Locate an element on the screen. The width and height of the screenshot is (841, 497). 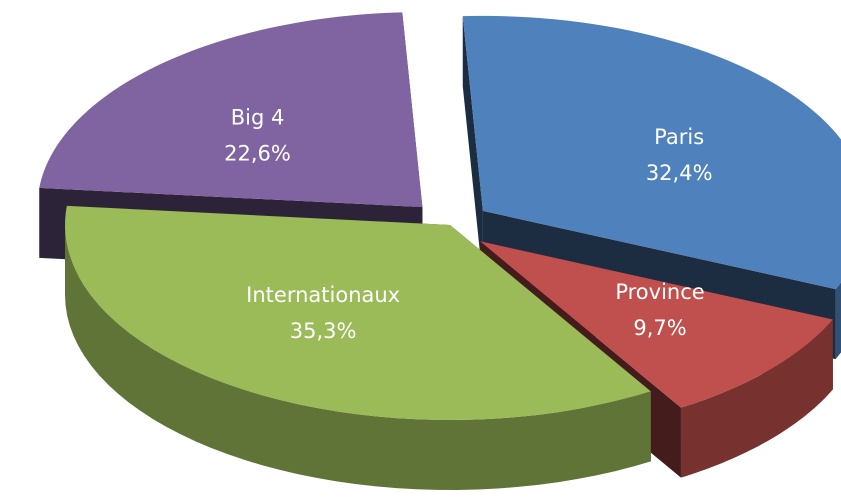
slice-value-paris: 32,4% is located at coordinates (679, 173).